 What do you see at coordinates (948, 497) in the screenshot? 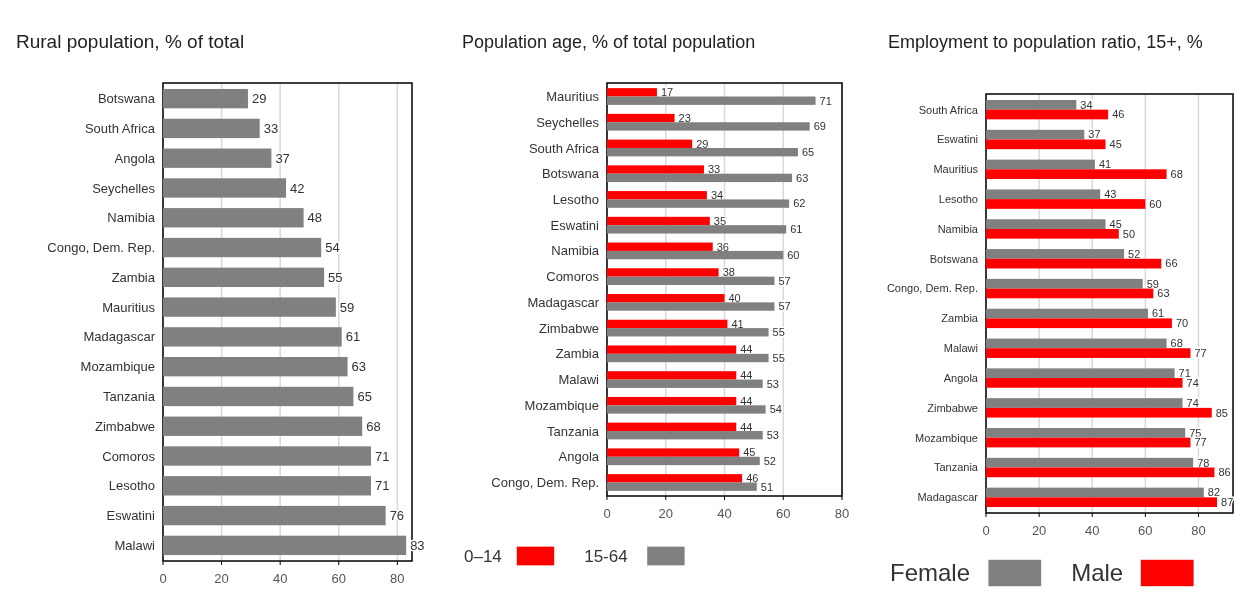
I see `y-tick-label: Madagascar` at bounding box center [948, 497].